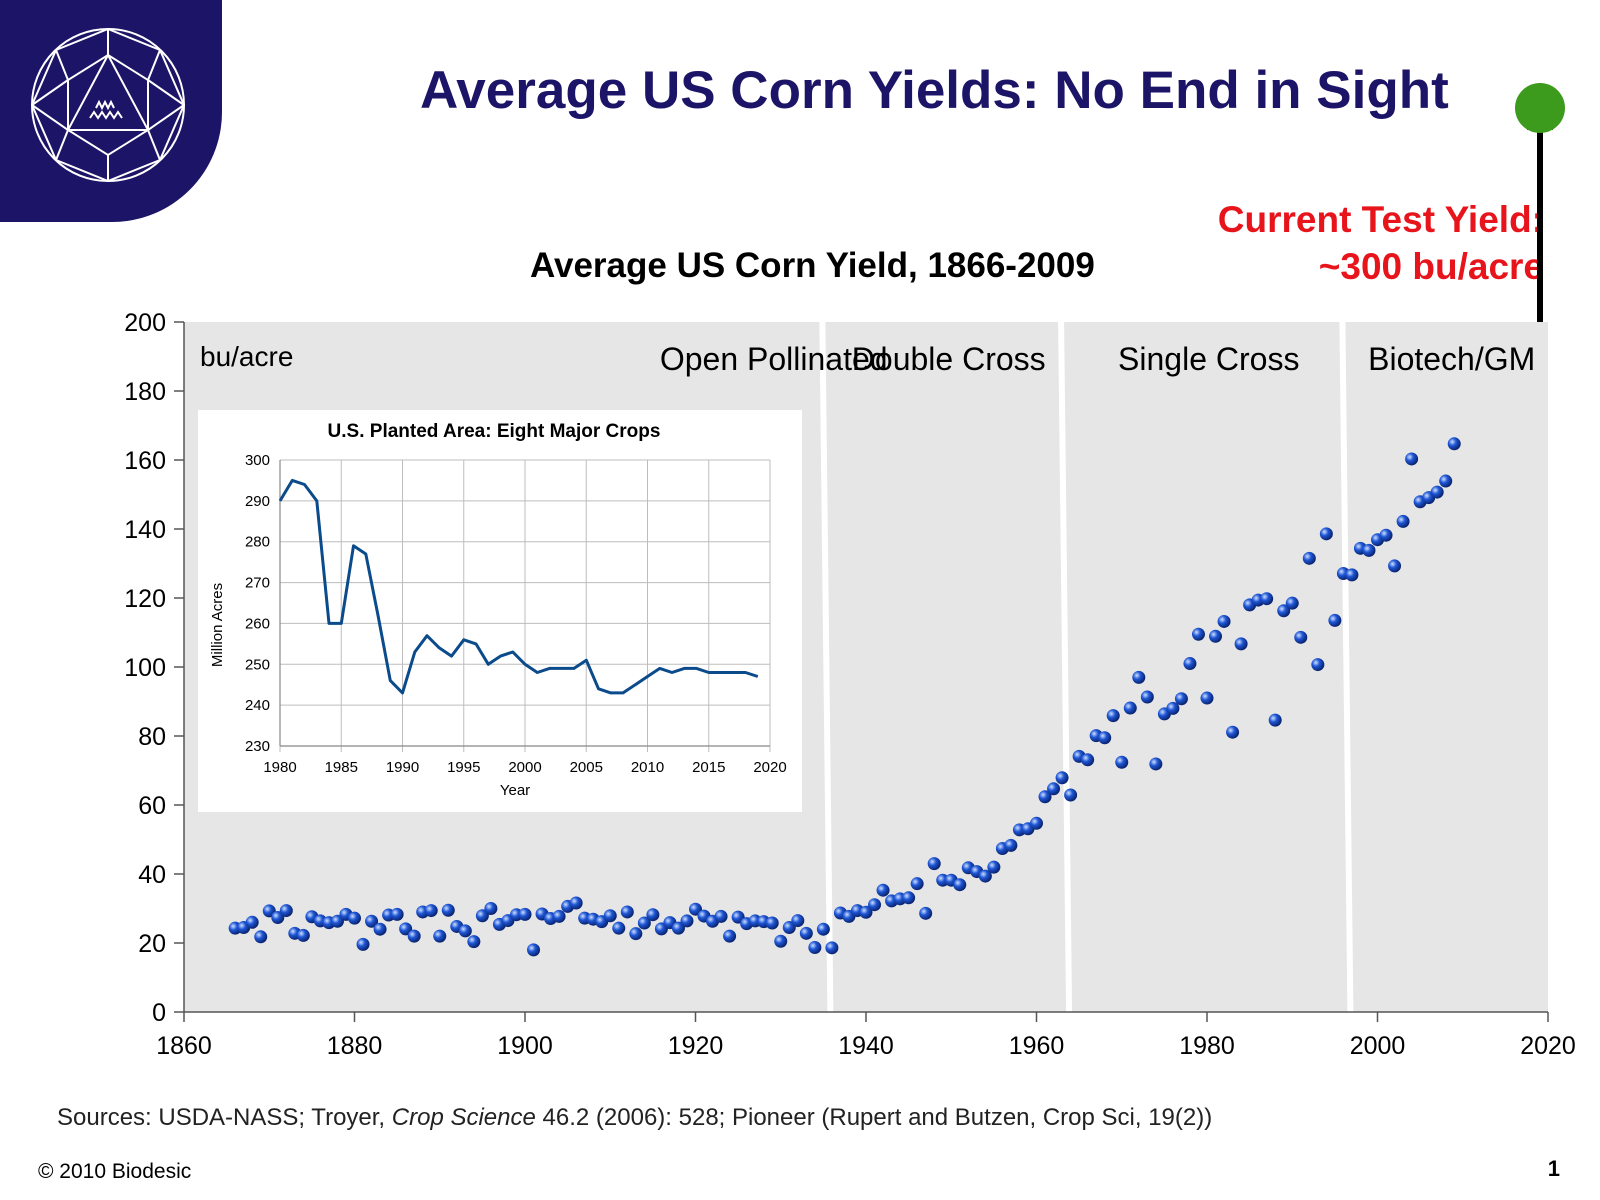  What do you see at coordinates (949, 359) in the screenshot?
I see `era-label: Double Cross` at bounding box center [949, 359].